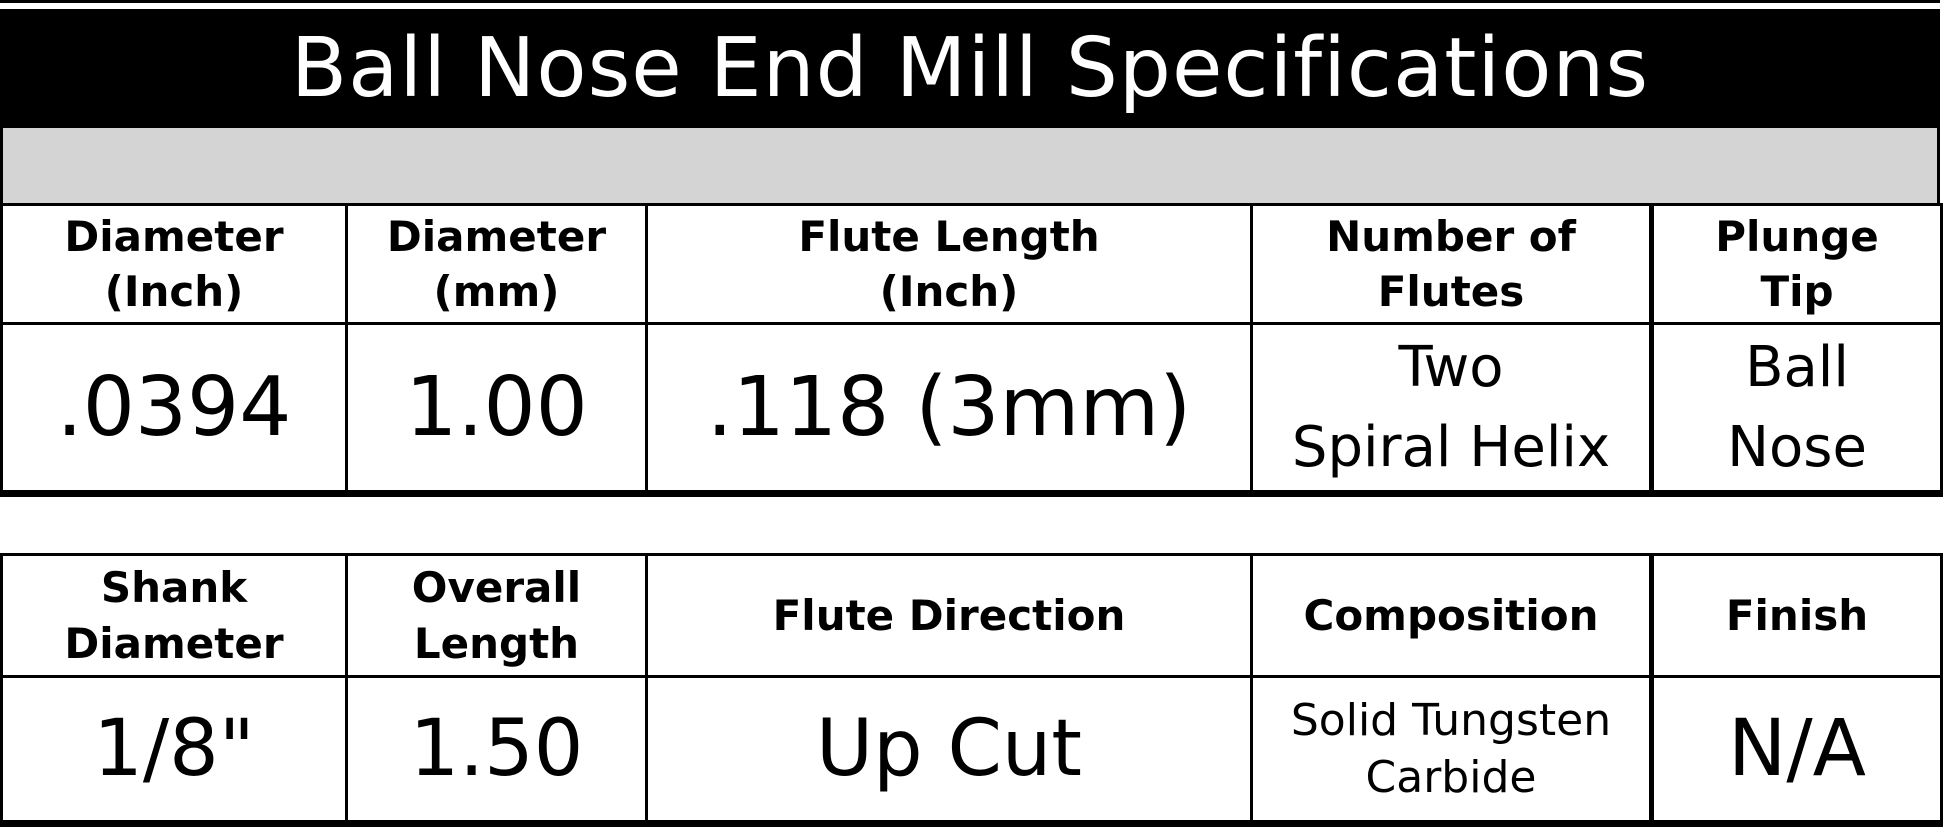  Describe the element at coordinates (174, 751) in the screenshot. I see `value-shank-diameter: 1/8"` at that location.